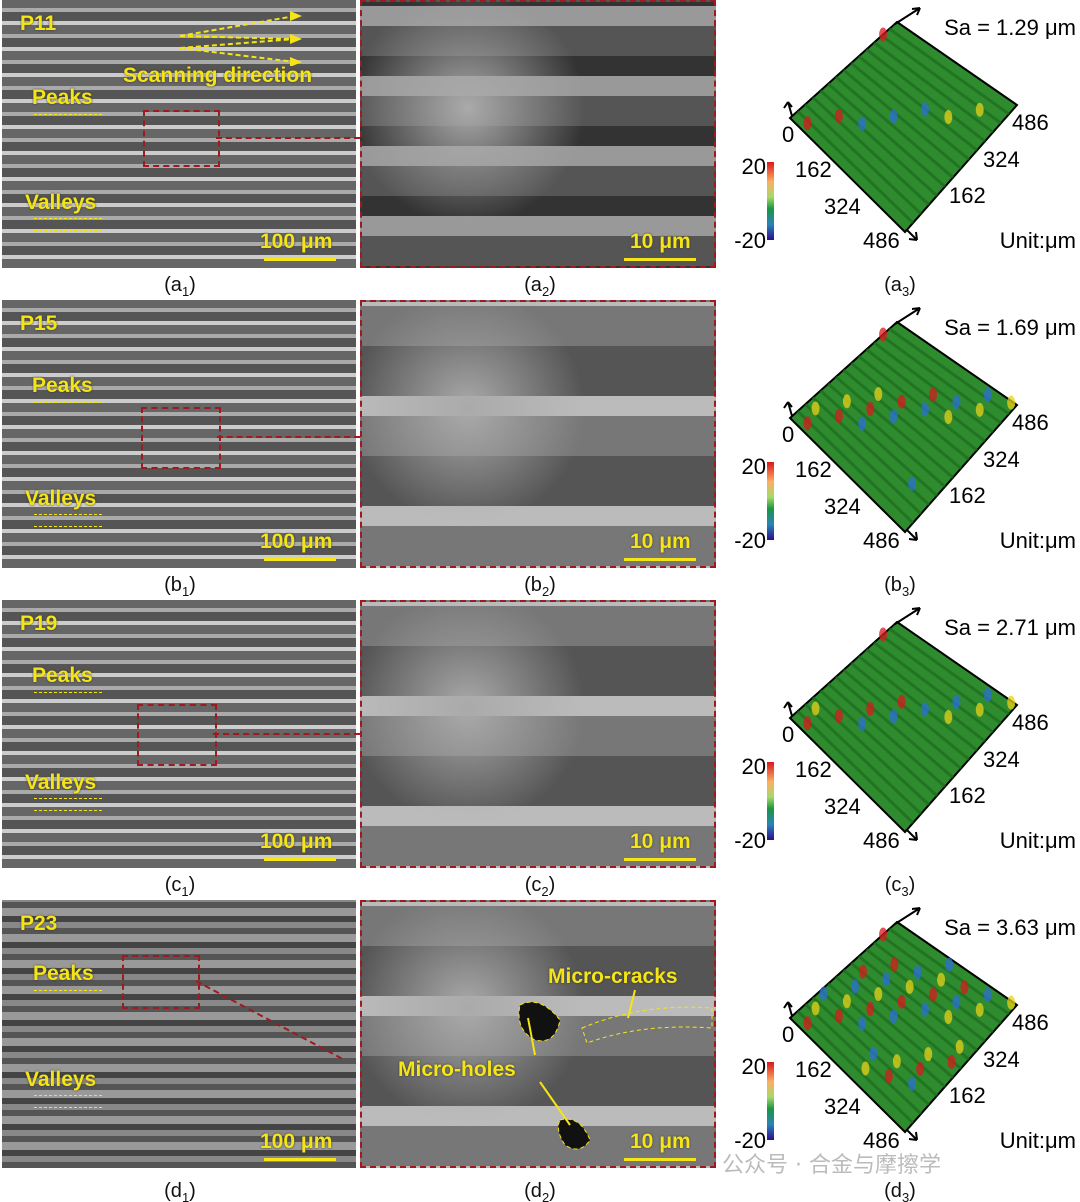 The image size is (1080, 1202). What do you see at coordinates (180, 886) in the screenshot?
I see `panel-caption: (c1)` at bounding box center [180, 886].